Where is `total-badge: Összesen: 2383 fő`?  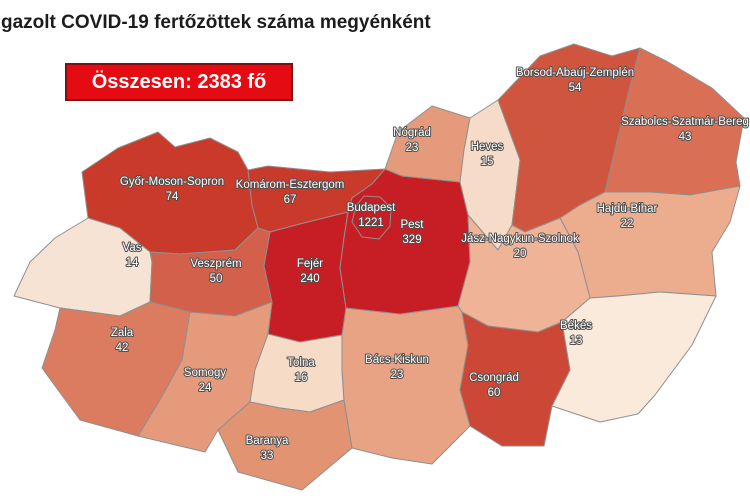
total-badge: Összesen: 2383 fő is located at coordinates (179, 82).